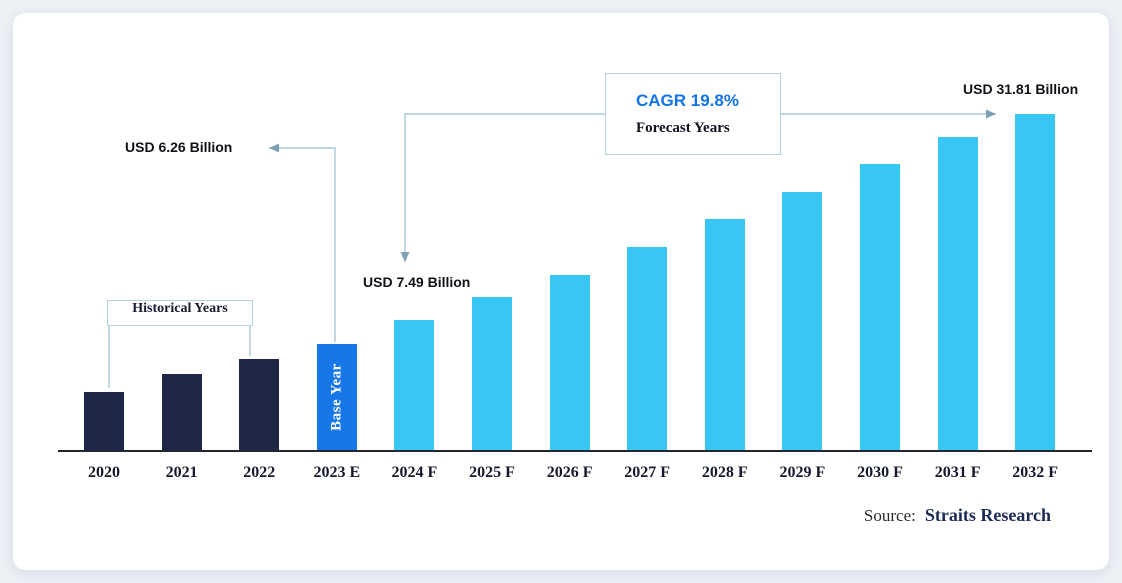 This screenshot has width=1122, height=583. What do you see at coordinates (492, 373) in the screenshot?
I see `bar-2025-f` at bounding box center [492, 373].